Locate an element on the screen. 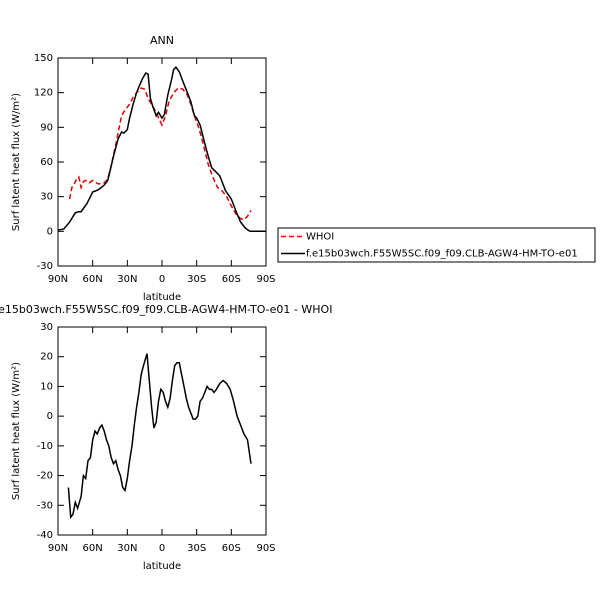  legend-label: WHOI is located at coordinates (320, 237).